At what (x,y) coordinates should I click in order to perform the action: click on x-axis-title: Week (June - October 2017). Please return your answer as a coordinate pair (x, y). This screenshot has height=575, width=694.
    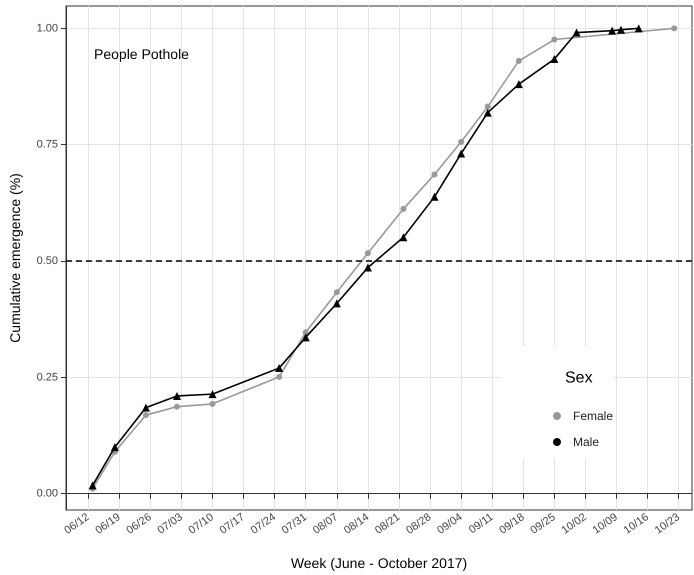
    Looking at the image, I should click on (379, 563).